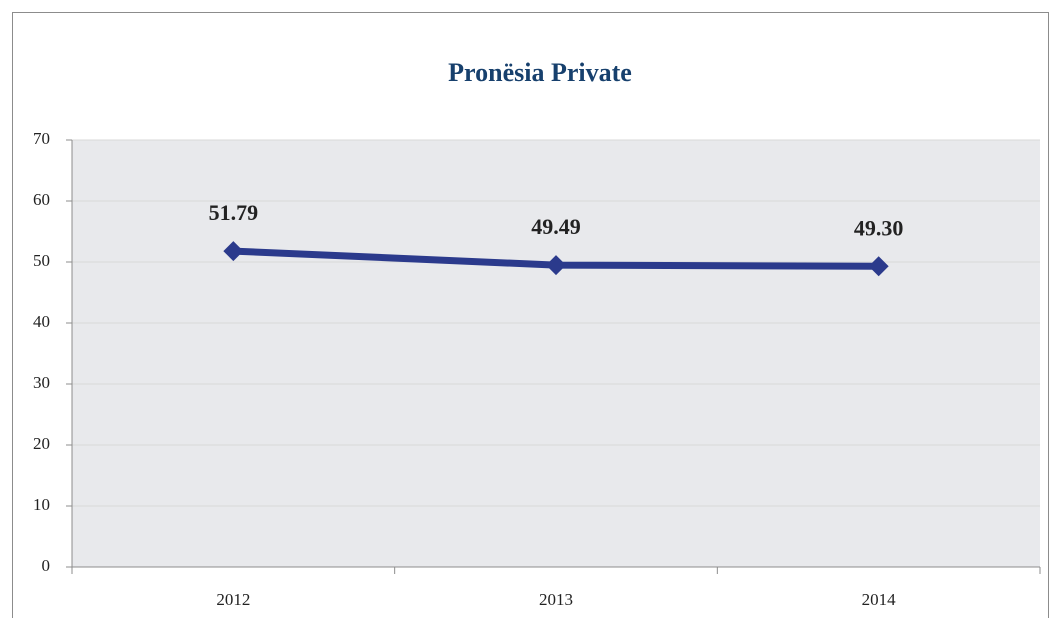  What do you see at coordinates (41, 443) in the screenshot?
I see `y-tick-label: 20` at bounding box center [41, 443].